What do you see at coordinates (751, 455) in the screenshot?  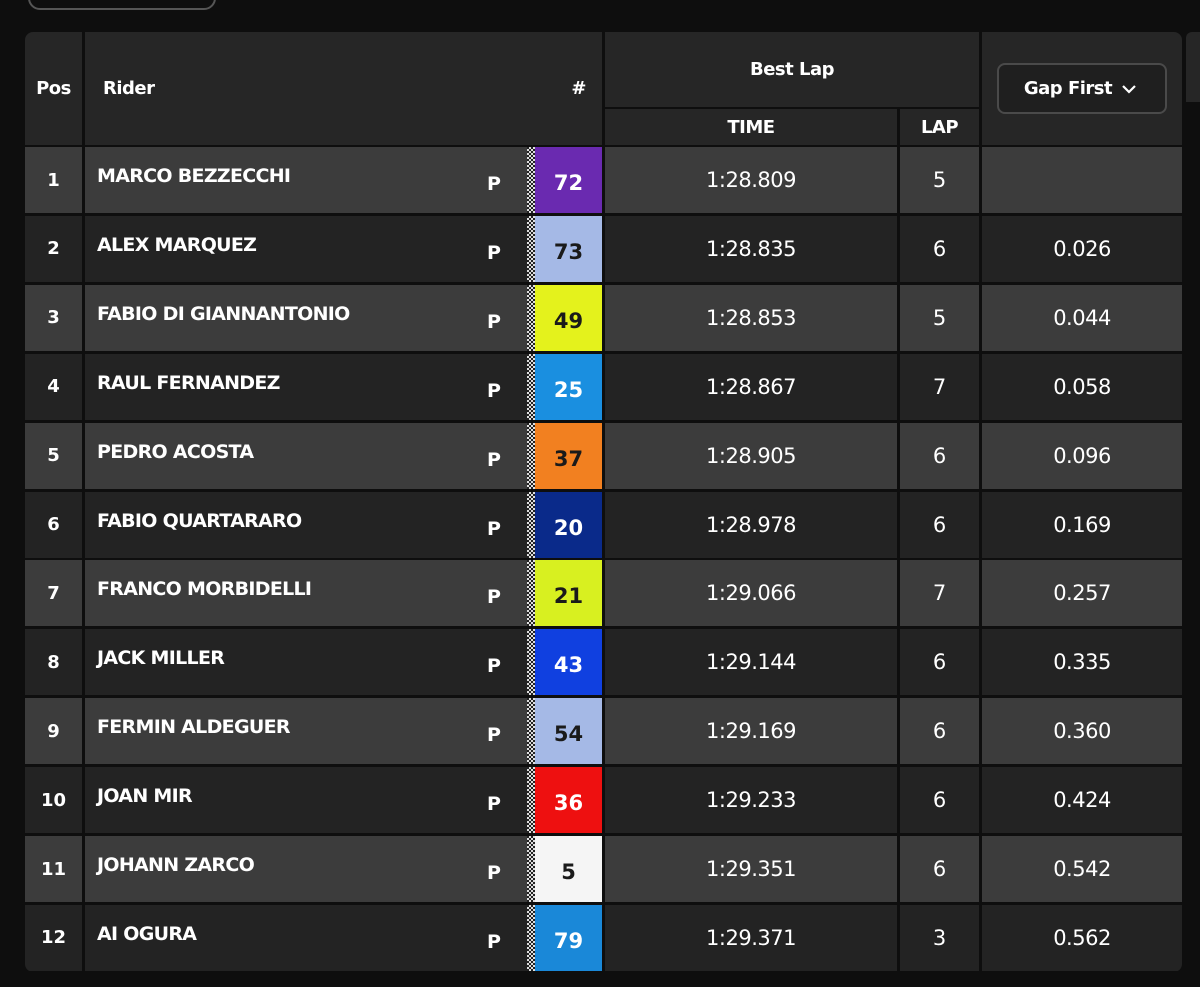 I see `time: 1:28.905` at bounding box center [751, 455].